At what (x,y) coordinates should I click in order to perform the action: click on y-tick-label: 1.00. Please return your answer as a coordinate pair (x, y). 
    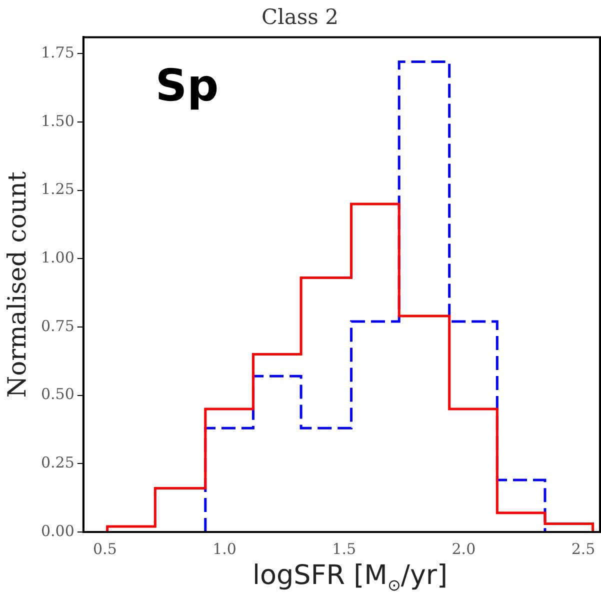
    Looking at the image, I should click on (57, 257).